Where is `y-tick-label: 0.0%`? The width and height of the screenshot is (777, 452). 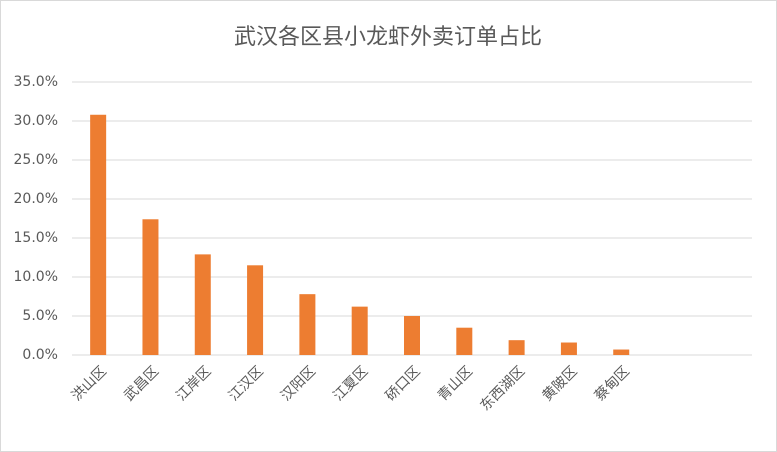
y-tick-label: 0.0% is located at coordinates (40, 355).